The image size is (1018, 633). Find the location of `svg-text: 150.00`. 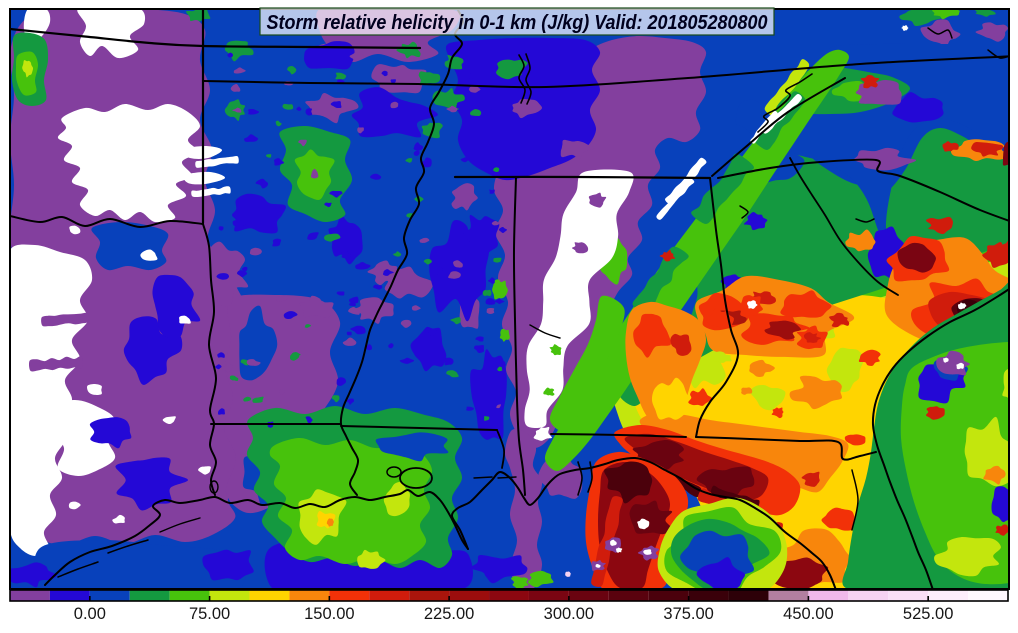

svg-text: 150.00 is located at coordinates (329, 614).